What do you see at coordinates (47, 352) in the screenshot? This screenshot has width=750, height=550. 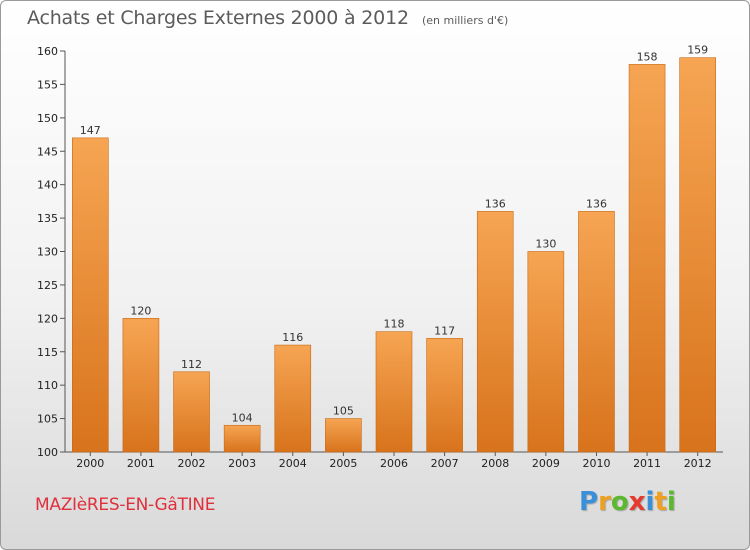 I see `y-tick-label: 115` at bounding box center [47, 352].